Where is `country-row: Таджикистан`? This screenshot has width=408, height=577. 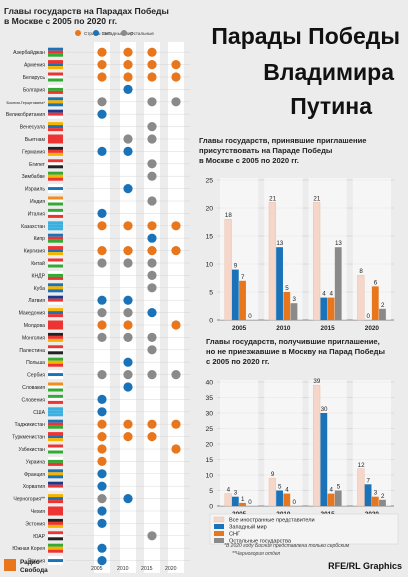
country-row: Таджикистан is located at coordinates (102, 424).